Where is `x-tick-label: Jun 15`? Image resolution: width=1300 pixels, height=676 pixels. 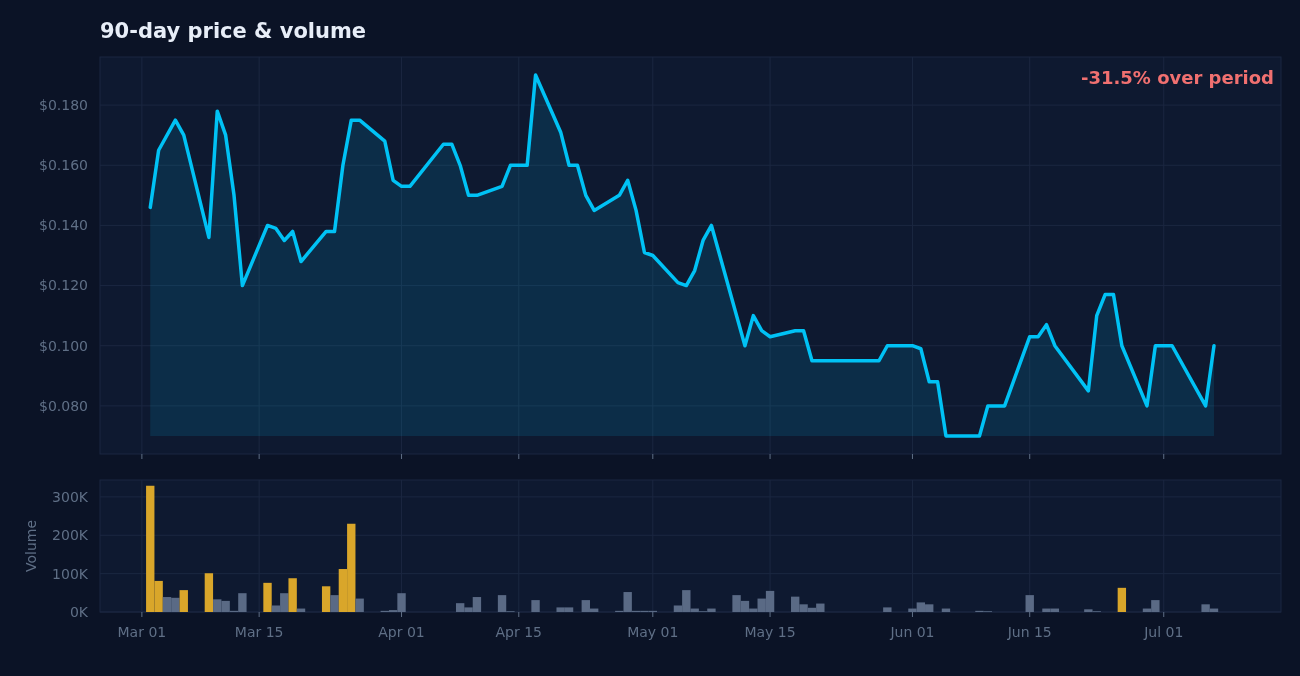
x-tick-label: Jun 15 is located at coordinates (1029, 632).